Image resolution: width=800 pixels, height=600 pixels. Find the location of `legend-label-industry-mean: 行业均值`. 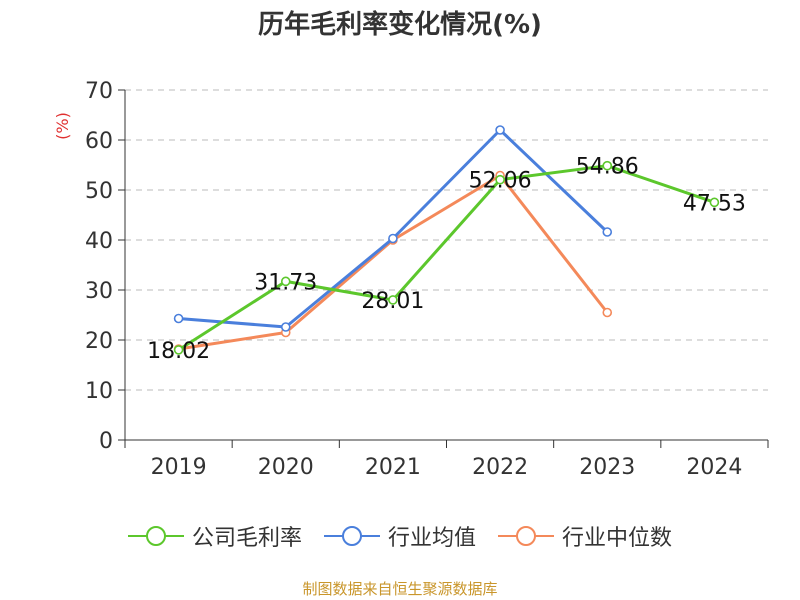

legend-label-industry-mean: 行业均值 is located at coordinates (431, 538).